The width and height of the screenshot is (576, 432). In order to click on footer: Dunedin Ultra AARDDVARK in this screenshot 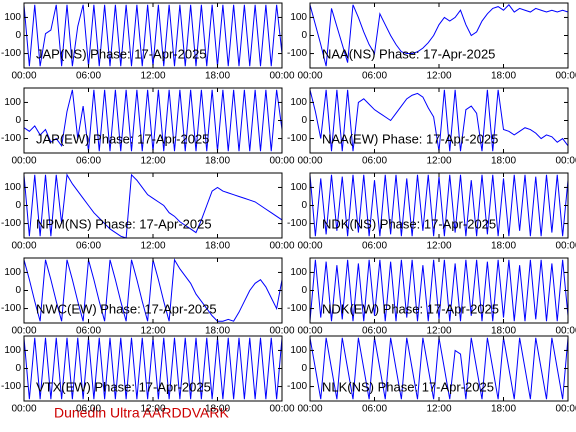, I will do `click(141, 413)`.